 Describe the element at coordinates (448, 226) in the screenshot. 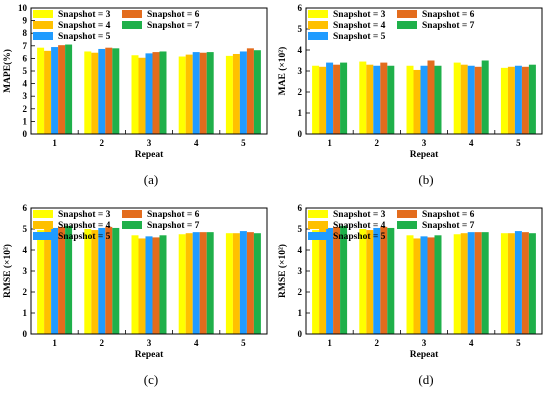

I see `legend-label: Snapshot = 7` at that location.